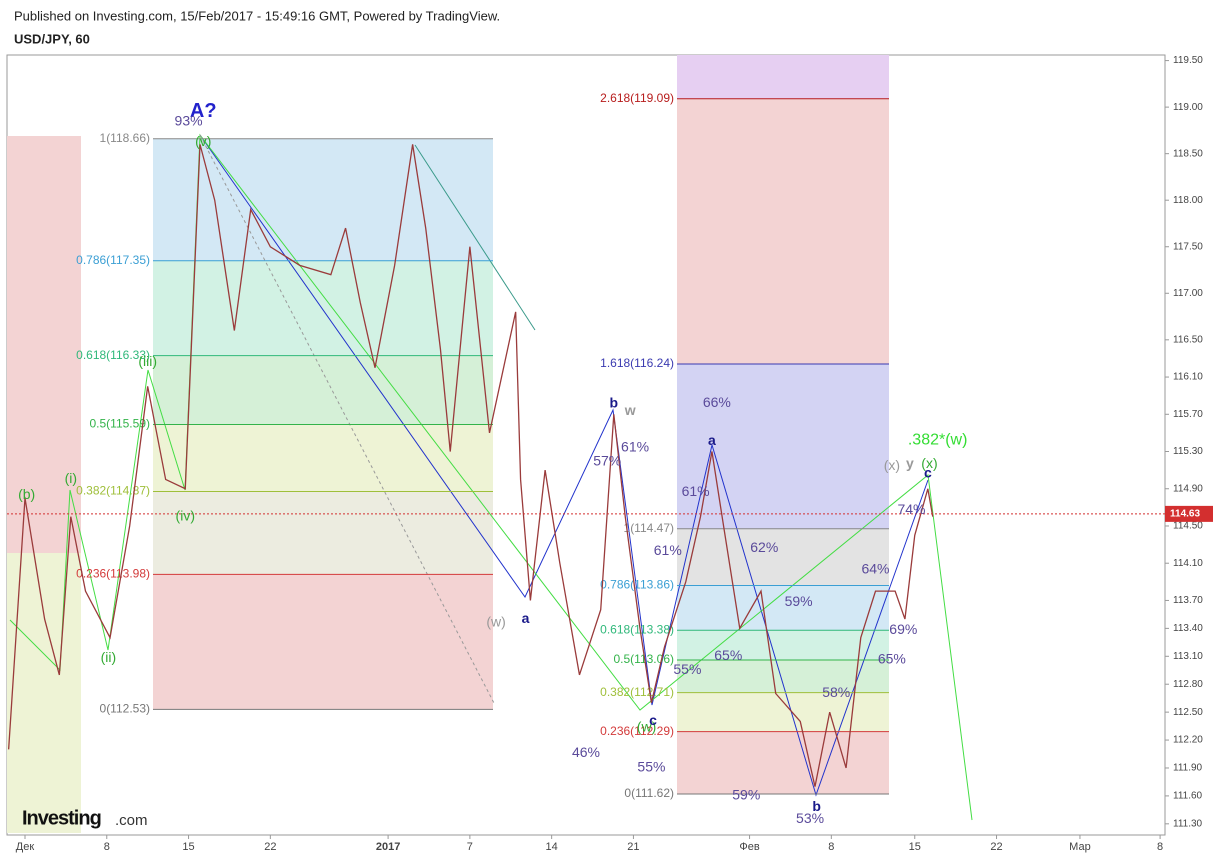  I want to click on fib-label: 0.236(112.29), so click(637, 731).